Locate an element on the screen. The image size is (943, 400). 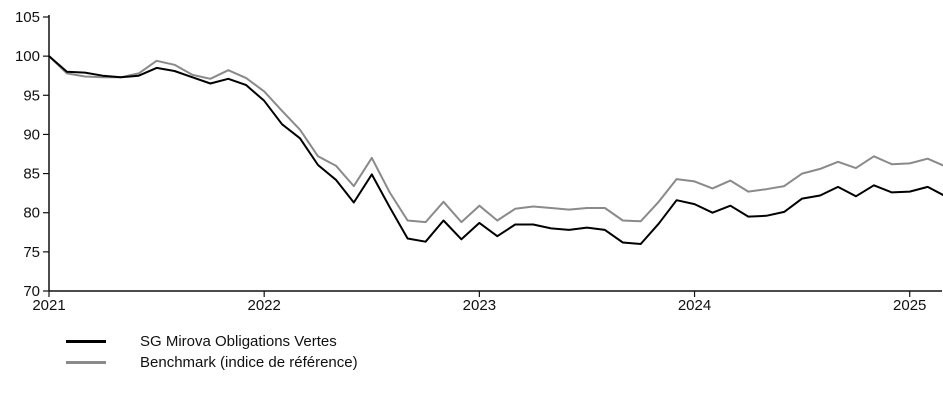
legend-swatch-benchmark is located at coordinates (86, 362).